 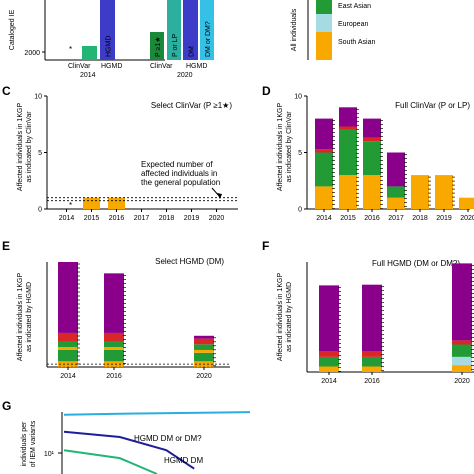 I want to click on panel-a-ytick-label: 2000, so click(x=32, y=53).